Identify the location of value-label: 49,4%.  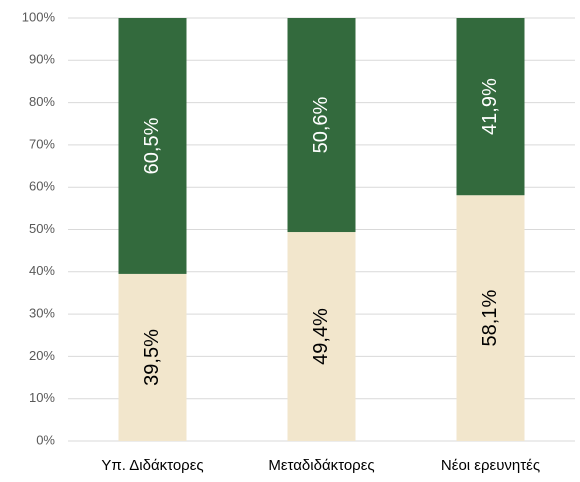
(321, 336).